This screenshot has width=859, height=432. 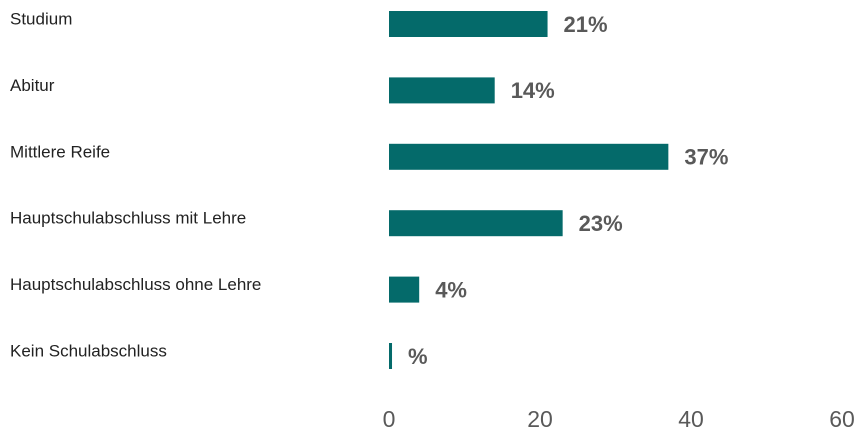 What do you see at coordinates (41, 18) in the screenshot?
I see `category-label: Studium` at bounding box center [41, 18].